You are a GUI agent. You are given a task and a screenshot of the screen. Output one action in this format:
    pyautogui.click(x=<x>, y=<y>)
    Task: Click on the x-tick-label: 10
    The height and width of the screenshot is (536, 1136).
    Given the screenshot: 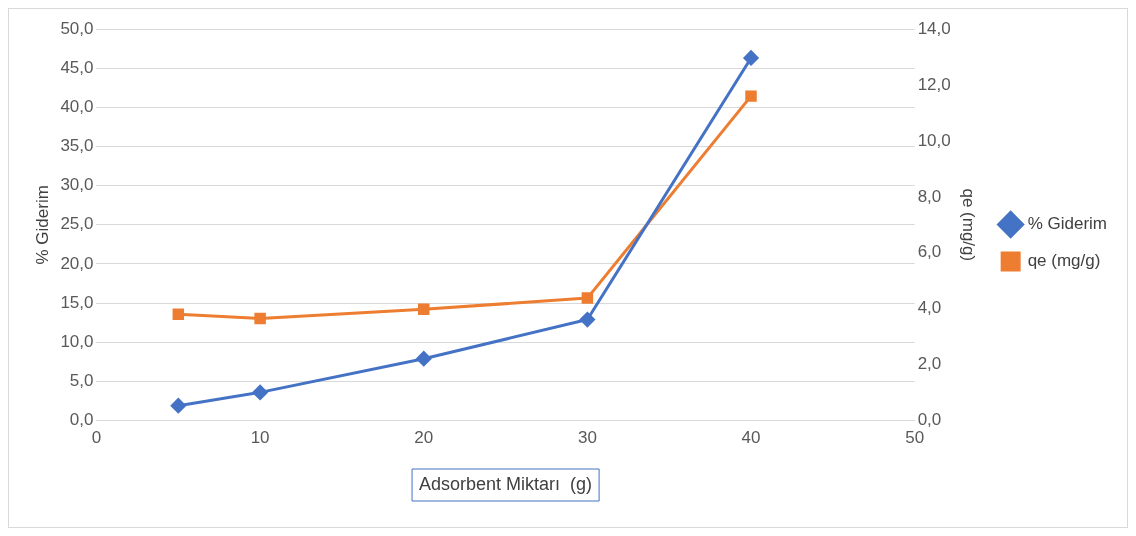 What is the action you would take?
    pyautogui.click(x=260, y=438)
    